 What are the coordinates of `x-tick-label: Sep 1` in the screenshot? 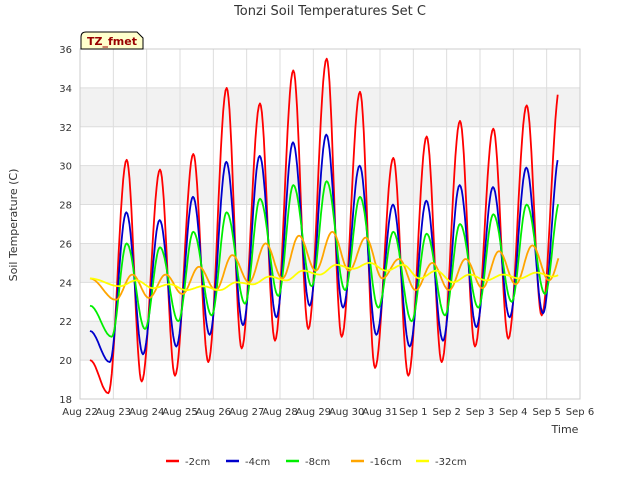 It's located at (413, 412).